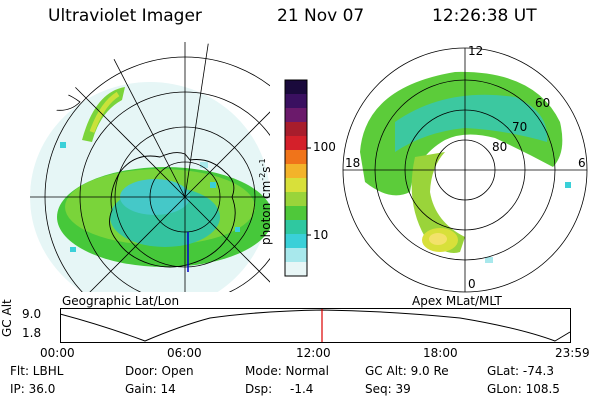 This screenshot has width=600, height=400. I want to click on altitude-curve, so click(315, 325).